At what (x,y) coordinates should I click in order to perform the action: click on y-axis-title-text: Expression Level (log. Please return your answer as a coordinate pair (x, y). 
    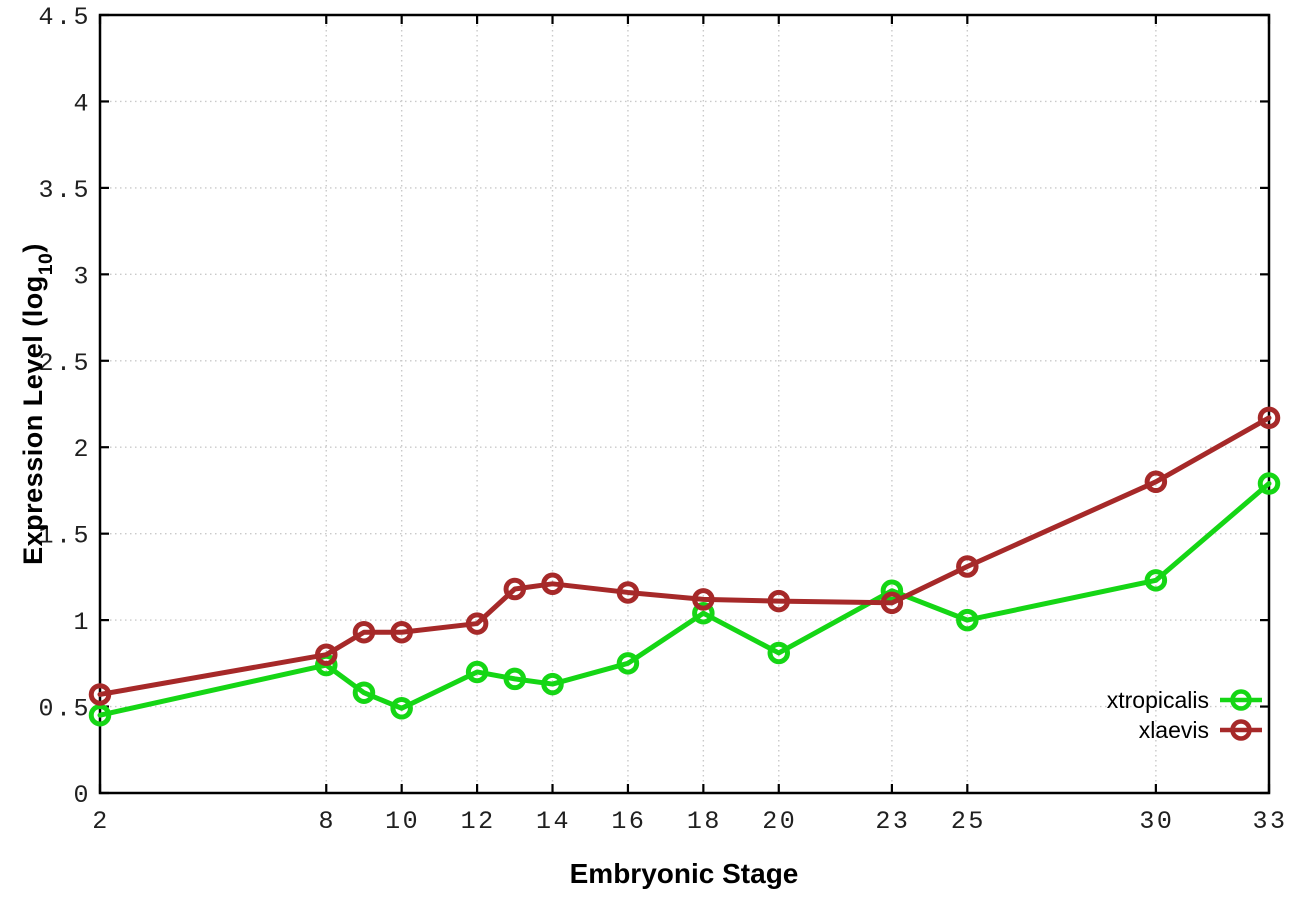
    Looking at the image, I should click on (32, 420).